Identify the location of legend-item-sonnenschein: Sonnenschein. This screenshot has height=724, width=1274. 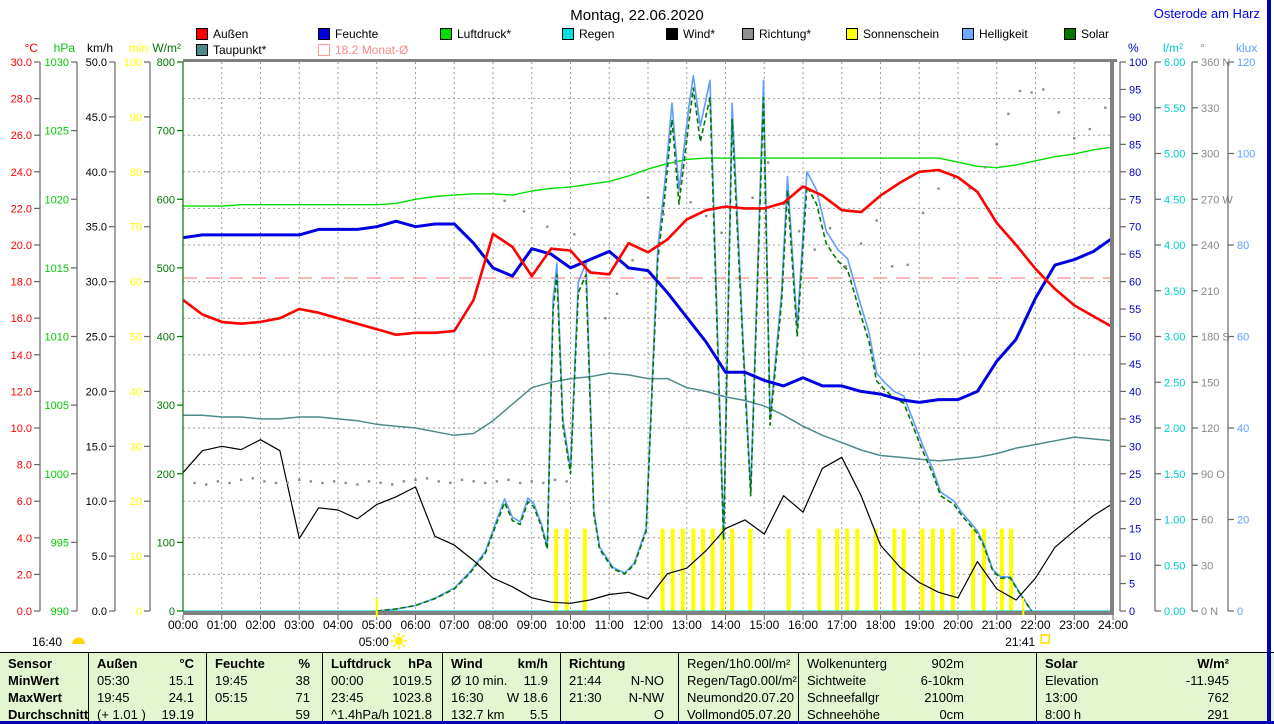
(892, 34).